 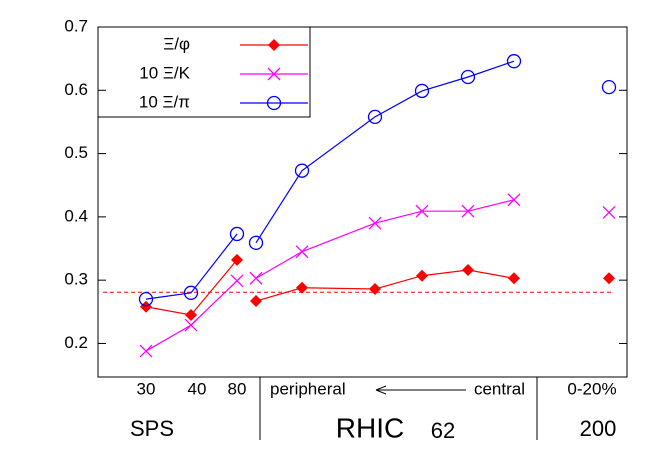 What do you see at coordinates (443, 430) in the screenshot?
I see `group-sublabel: 62` at bounding box center [443, 430].